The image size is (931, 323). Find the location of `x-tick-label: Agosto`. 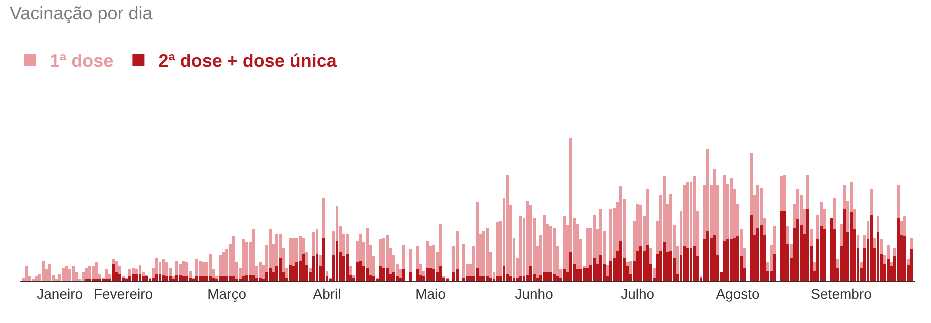

x-tick-label: Agosto is located at coordinates (738, 294).